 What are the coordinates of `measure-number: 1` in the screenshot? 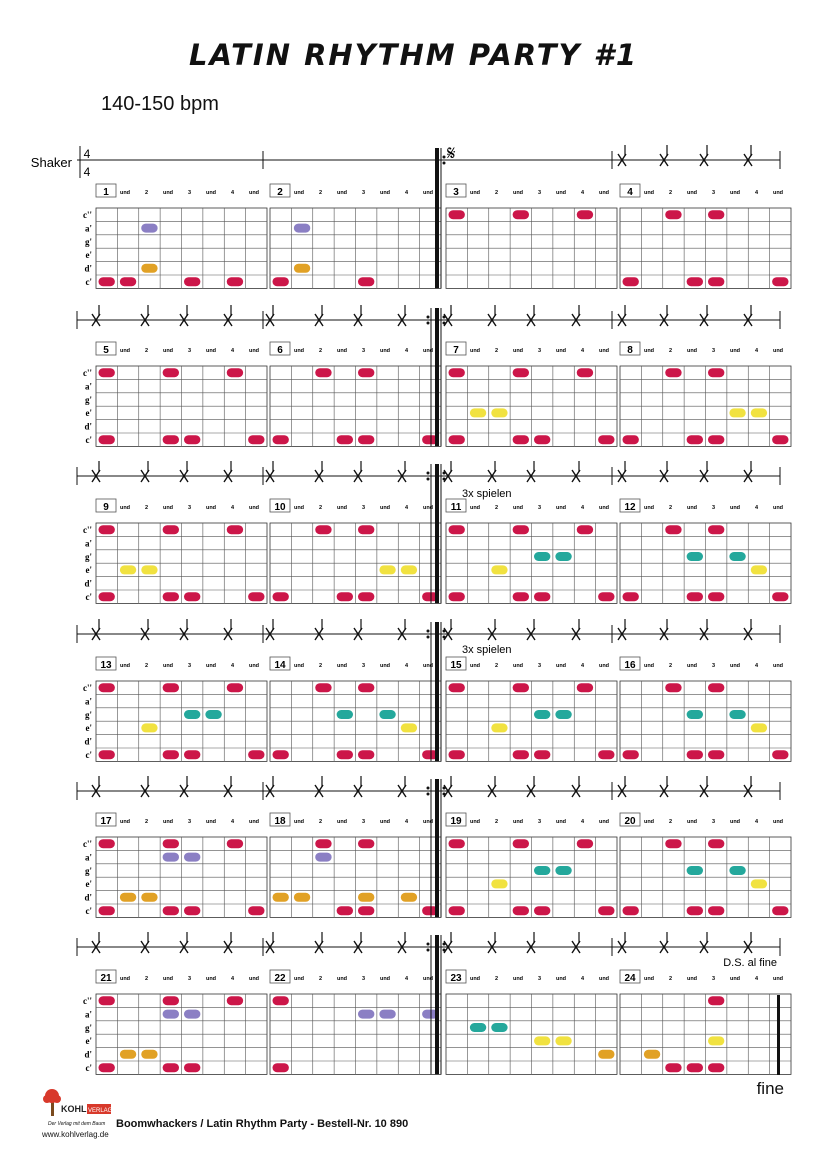 It's located at (106, 192).